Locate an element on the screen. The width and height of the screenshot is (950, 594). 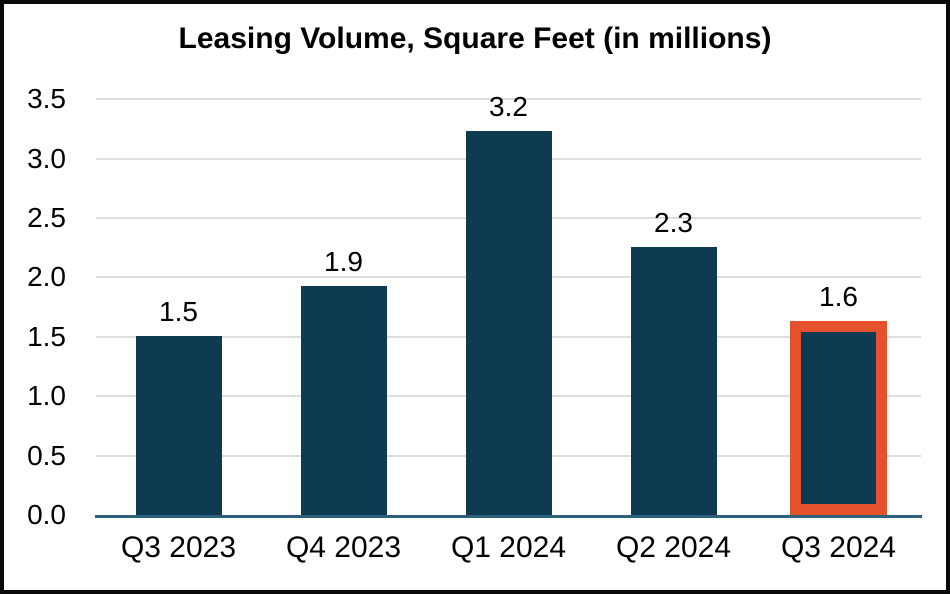
y-axis-tick-label: 0.5 is located at coordinates (46, 455).